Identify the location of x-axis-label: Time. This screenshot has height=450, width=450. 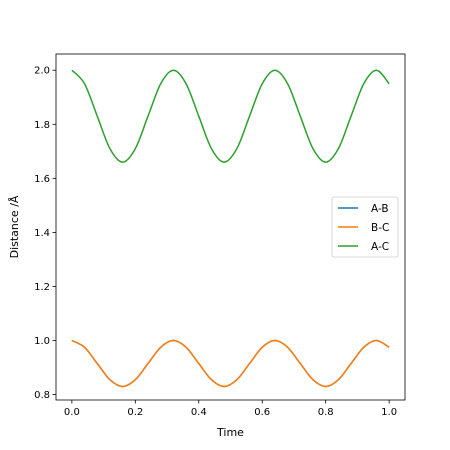
(230, 432).